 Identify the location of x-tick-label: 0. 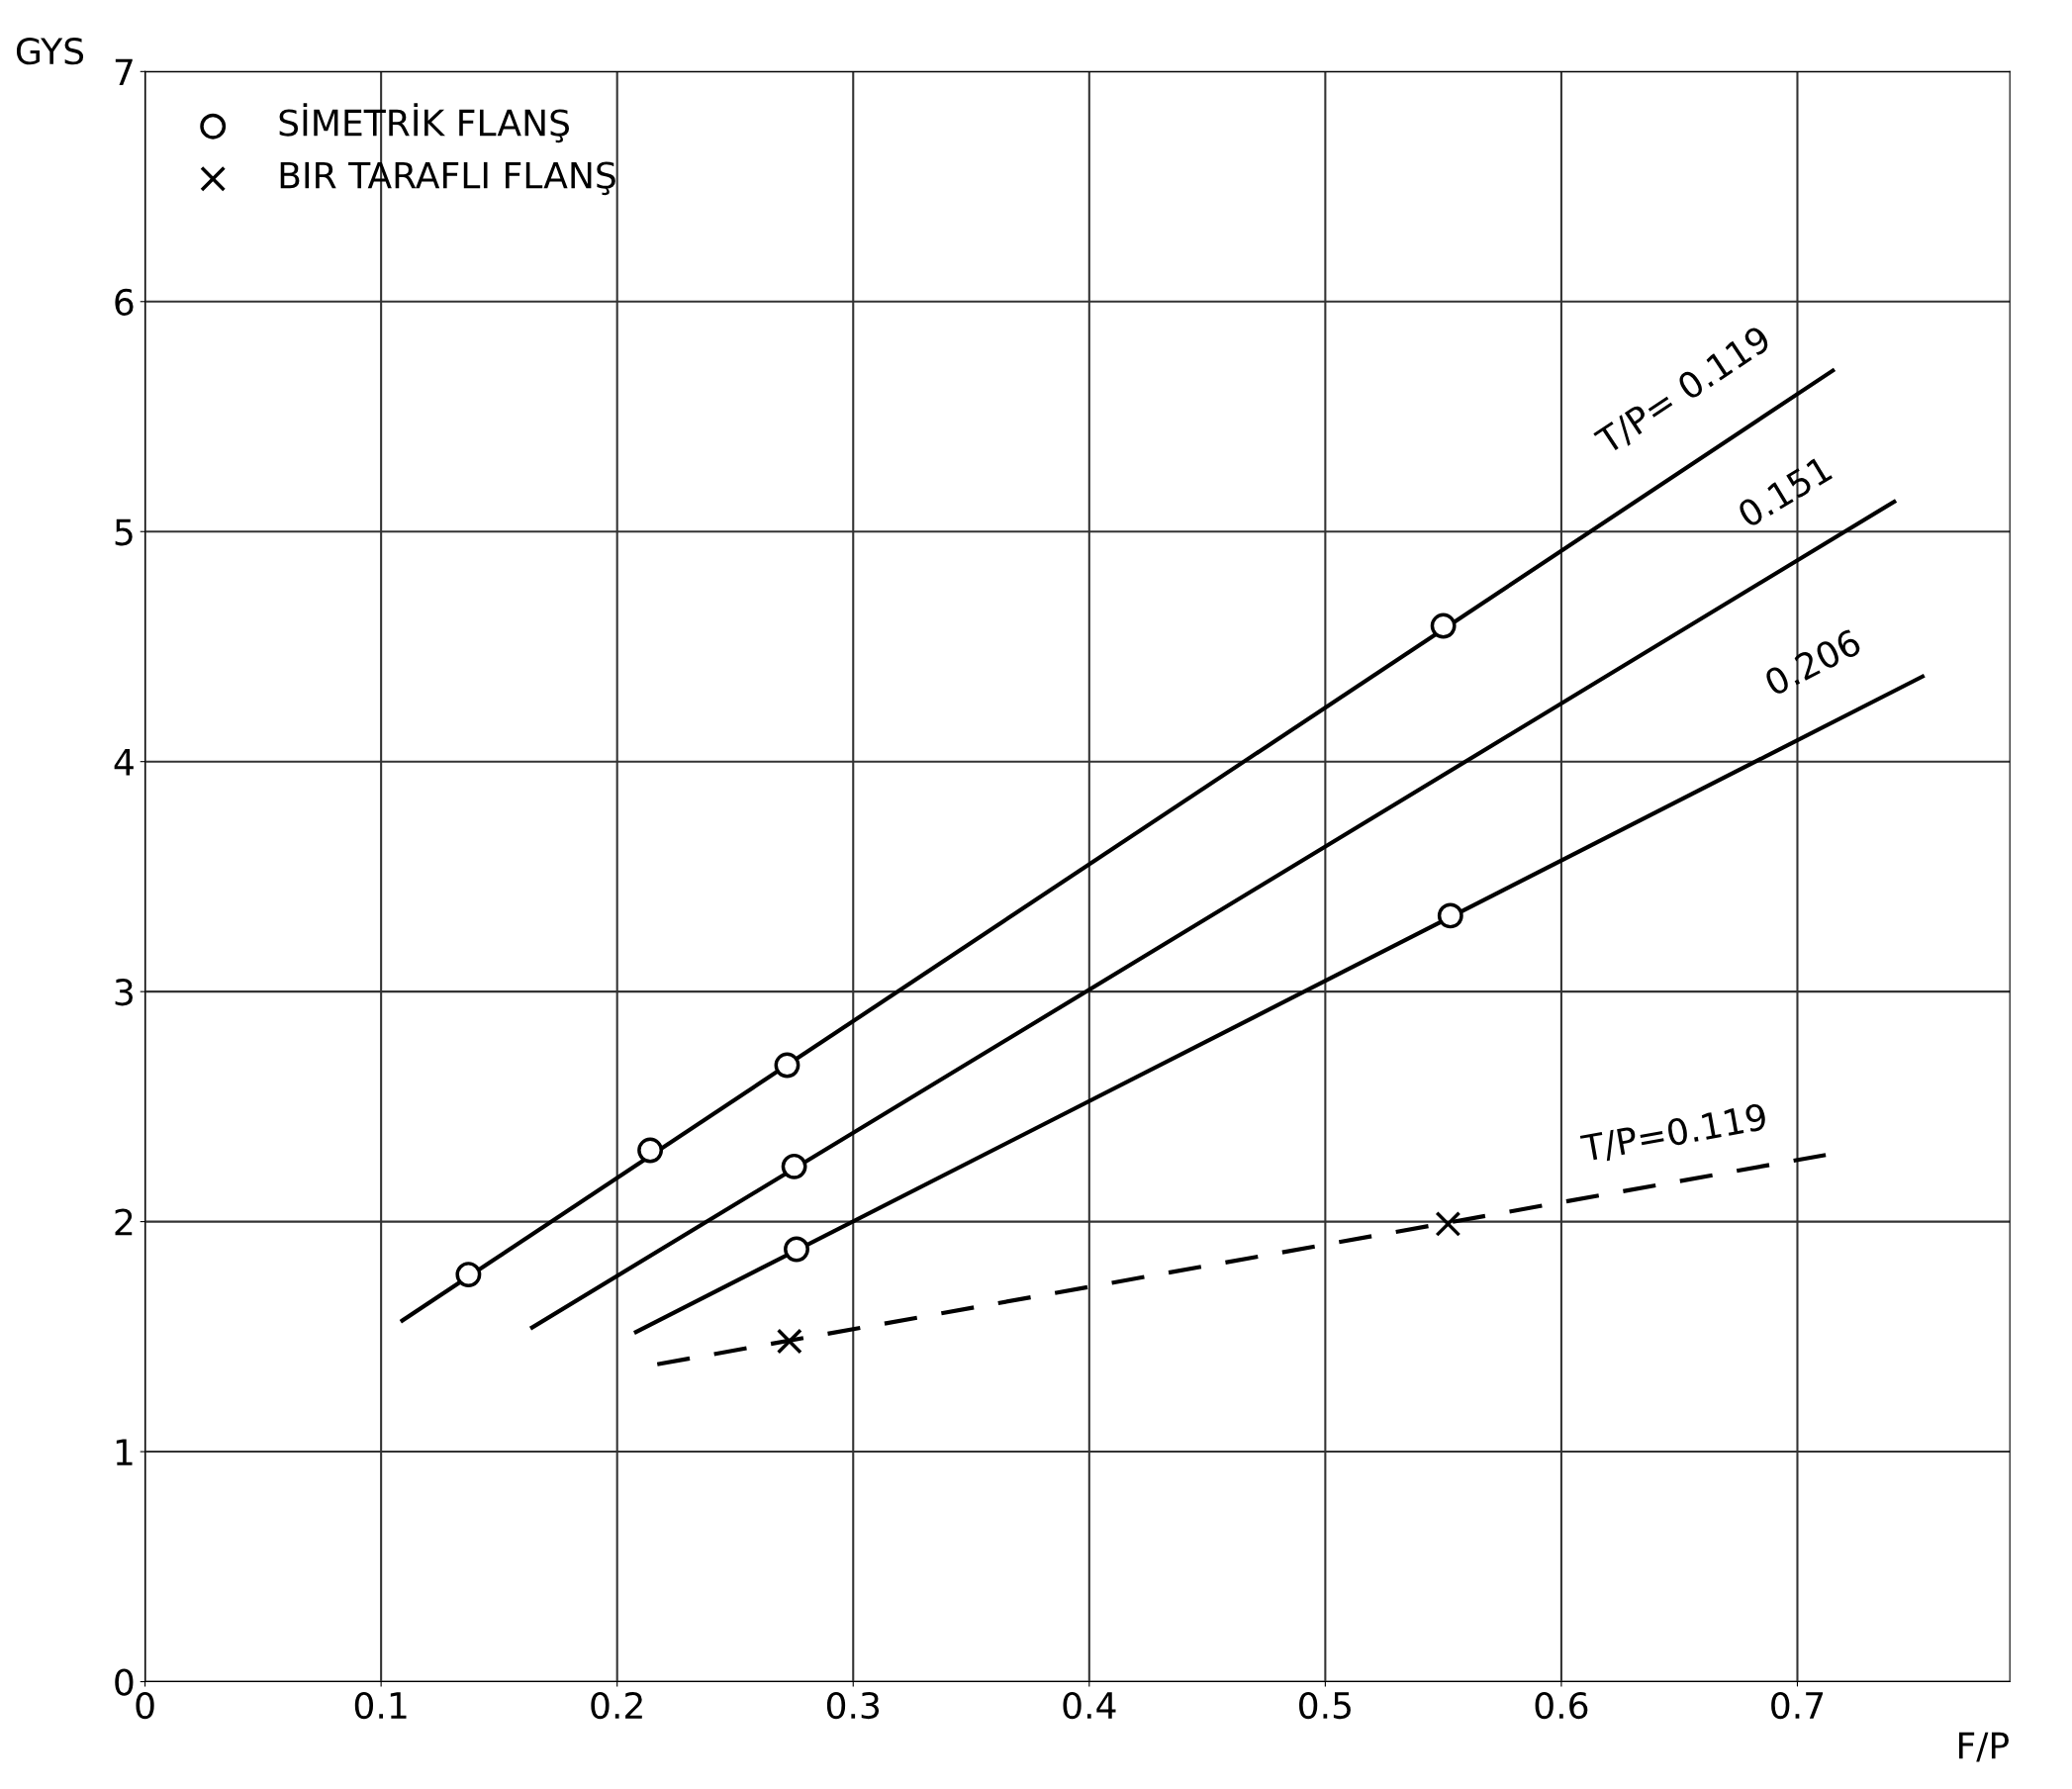
(145, 1705).